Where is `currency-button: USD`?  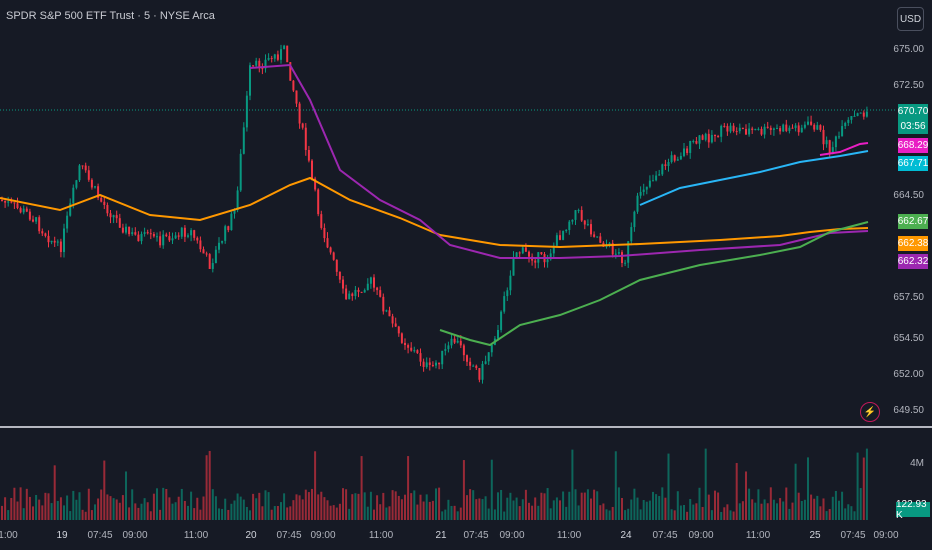 currency-button: USD is located at coordinates (910, 19).